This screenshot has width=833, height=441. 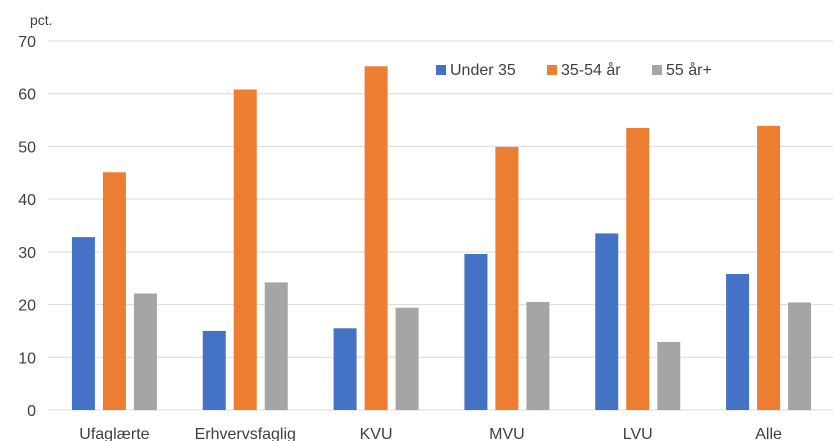 What do you see at coordinates (538, 355) in the screenshot?
I see `bar-55-r--3` at bounding box center [538, 355].